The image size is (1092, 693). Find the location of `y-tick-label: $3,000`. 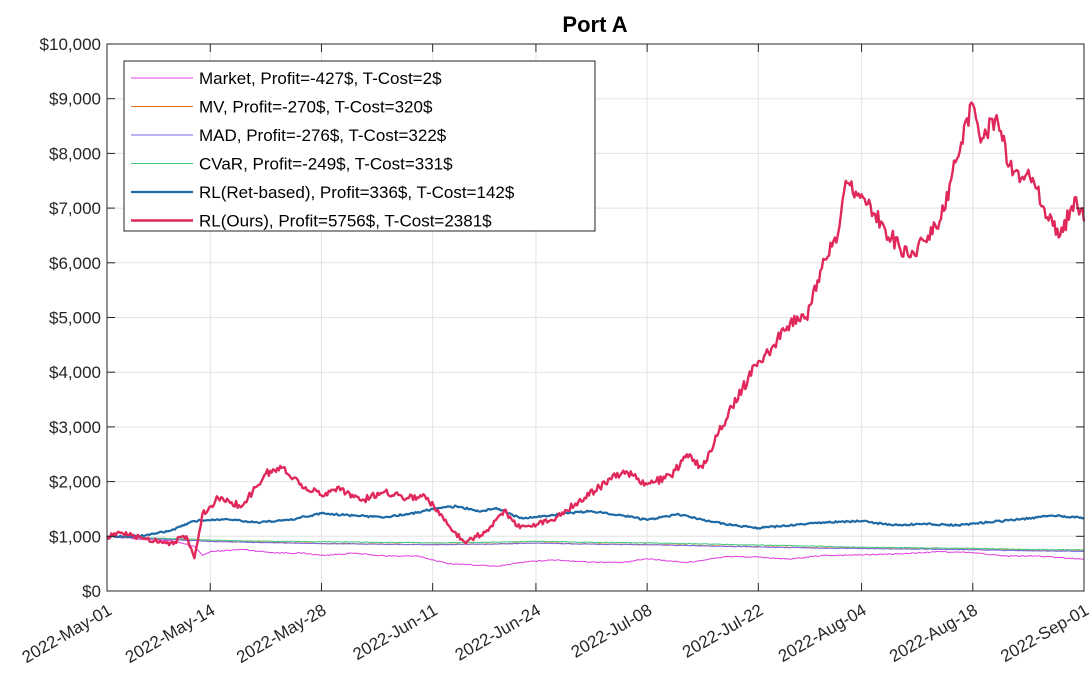

y-tick-label: $3,000 is located at coordinates (75, 427).